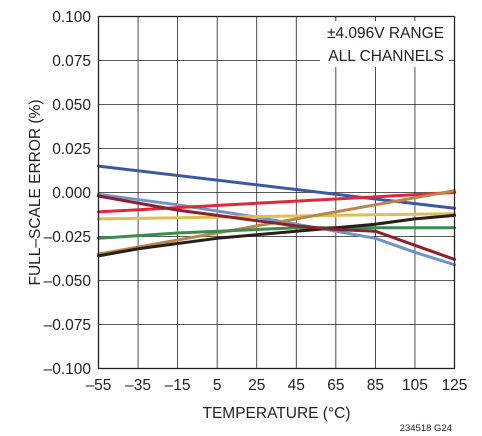 The width and height of the screenshot is (482, 436). What do you see at coordinates (68, 281) in the screenshot?
I see `y-tick-label: –0.050` at bounding box center [68, 281].